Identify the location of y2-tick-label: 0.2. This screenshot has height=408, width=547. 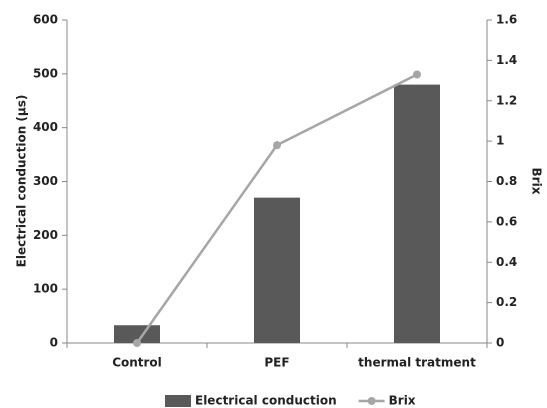
(506, 302).